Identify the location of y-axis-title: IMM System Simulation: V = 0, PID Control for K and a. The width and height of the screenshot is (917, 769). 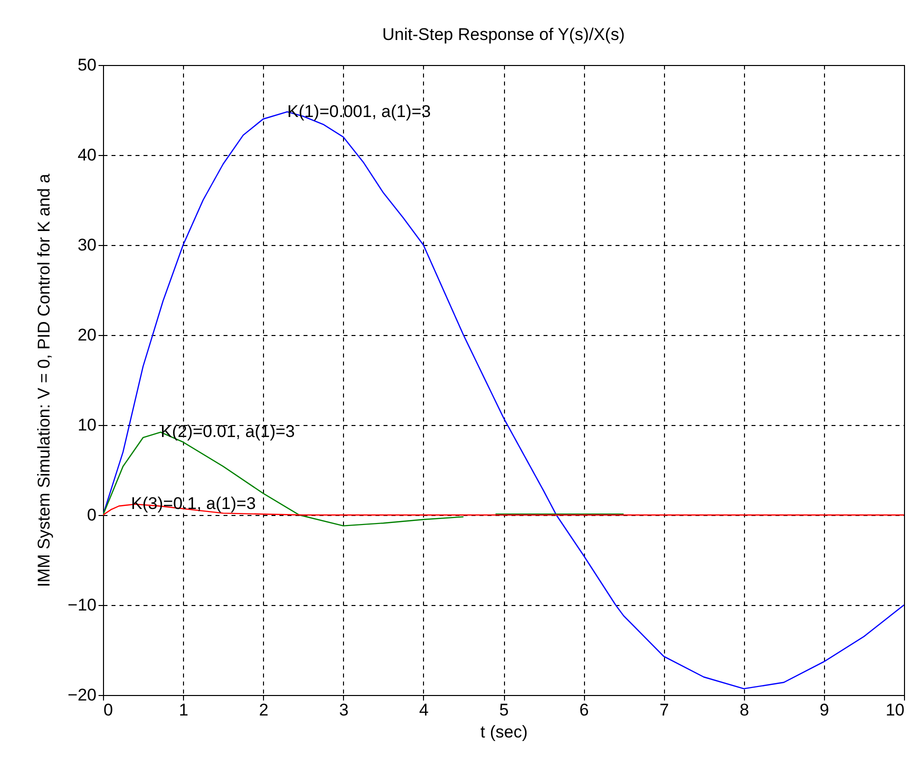
(44, 380).